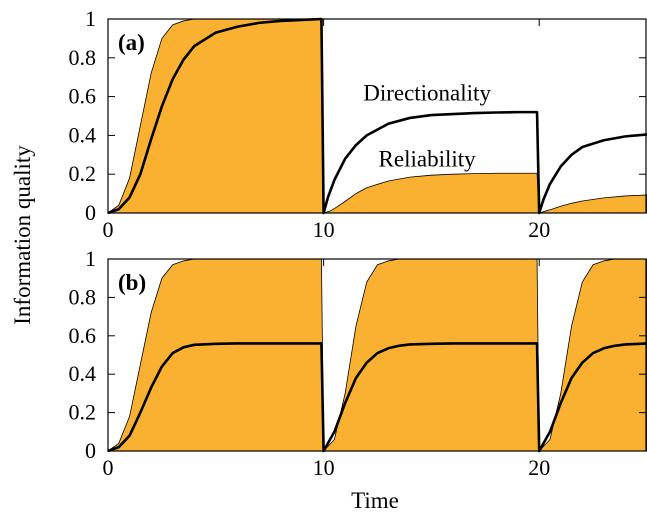 The image size is (647, 518). I want to click on panel-label: (a), so click(131, 42).